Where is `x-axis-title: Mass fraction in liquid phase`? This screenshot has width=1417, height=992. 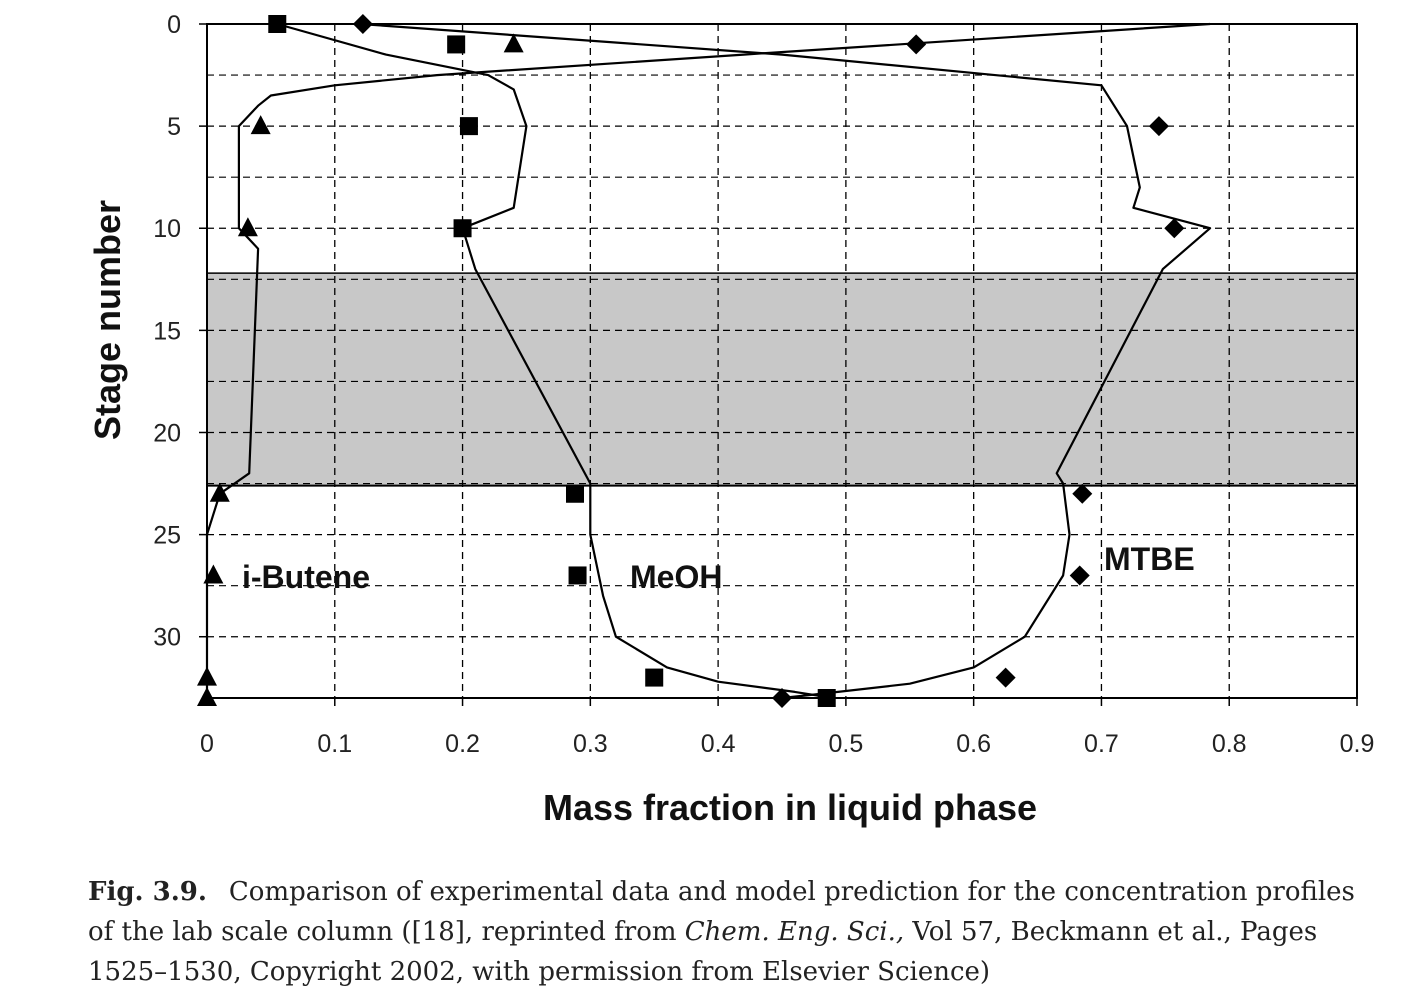 x-axis-title: Mass fraction in liquid phase is located at coordinates (790, 807).